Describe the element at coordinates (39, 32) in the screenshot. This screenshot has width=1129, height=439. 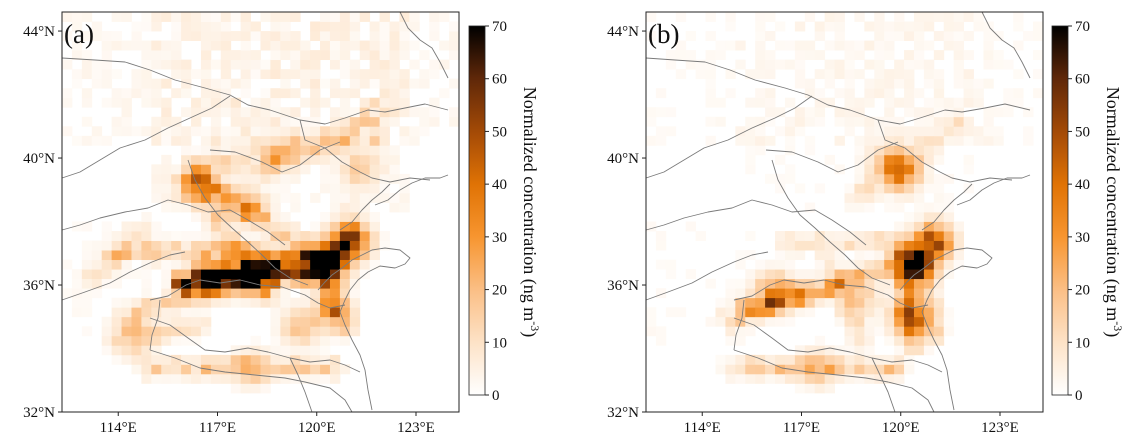
I see `y-tick-label: 44°N` at that location.